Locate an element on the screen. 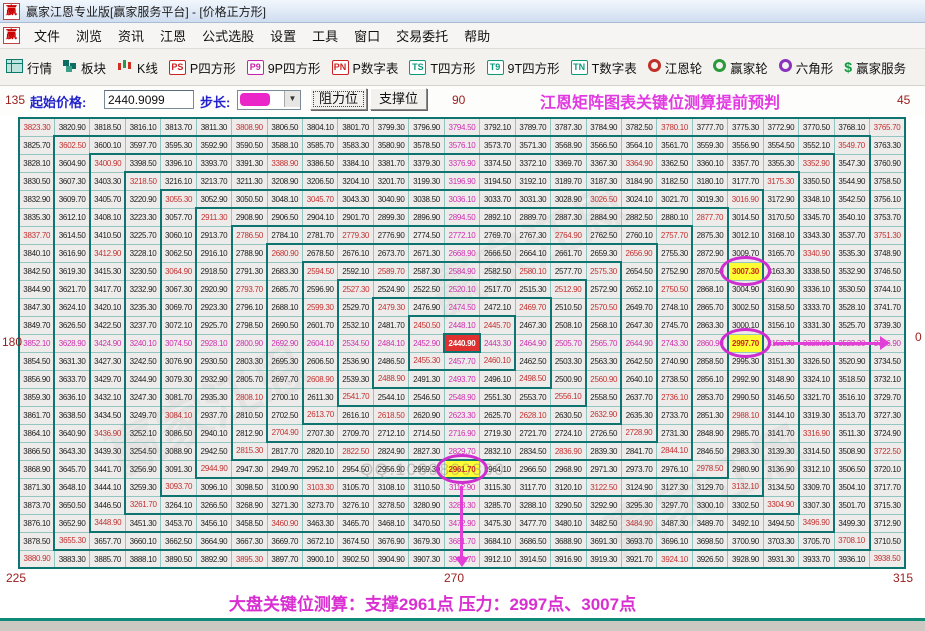 This screenshot has height=631, width=925. grid-cell: 3096.10 is located at coordinates (214, 487).